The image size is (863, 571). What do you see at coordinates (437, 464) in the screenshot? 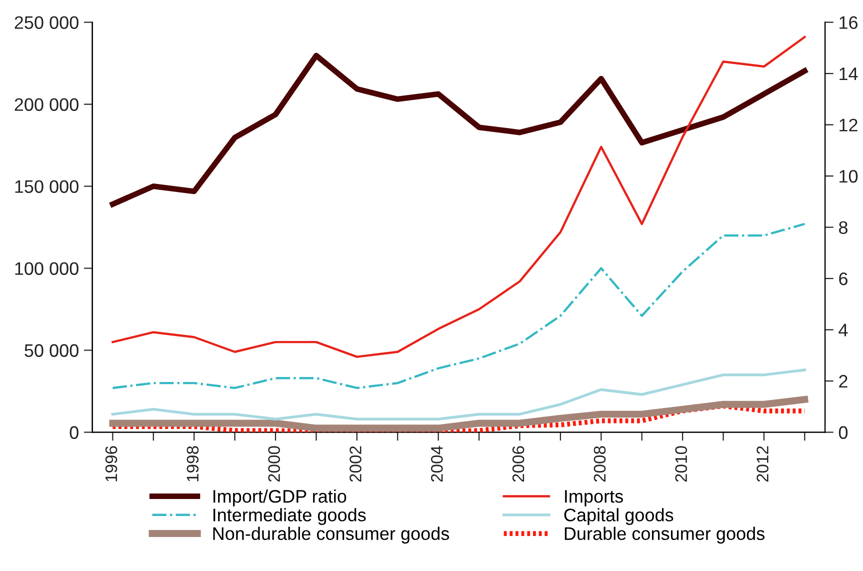
I see `x-tick-label: 2004` at bounding box center [437, 464].